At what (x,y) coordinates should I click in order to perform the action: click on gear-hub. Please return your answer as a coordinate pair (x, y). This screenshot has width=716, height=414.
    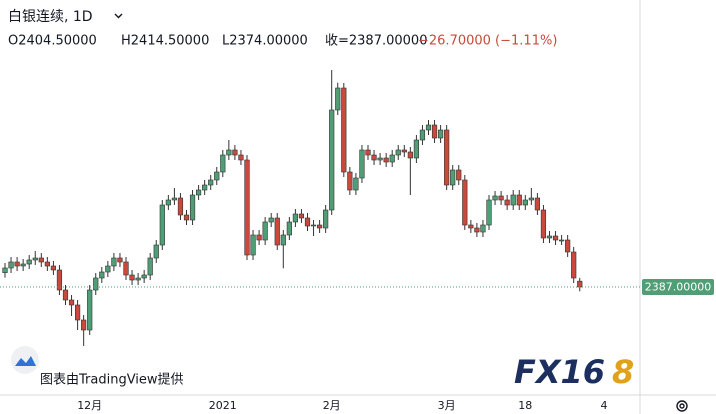
    Looking at the image, I should click on (682, 406).